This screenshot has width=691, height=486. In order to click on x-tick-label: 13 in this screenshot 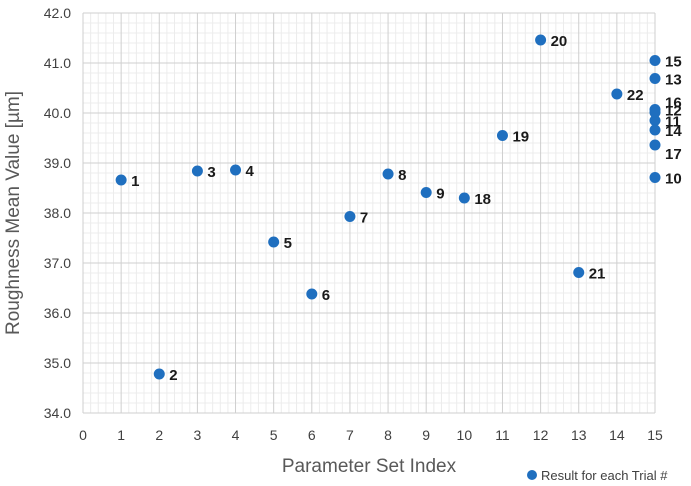, I will do `click(579, 435)`.